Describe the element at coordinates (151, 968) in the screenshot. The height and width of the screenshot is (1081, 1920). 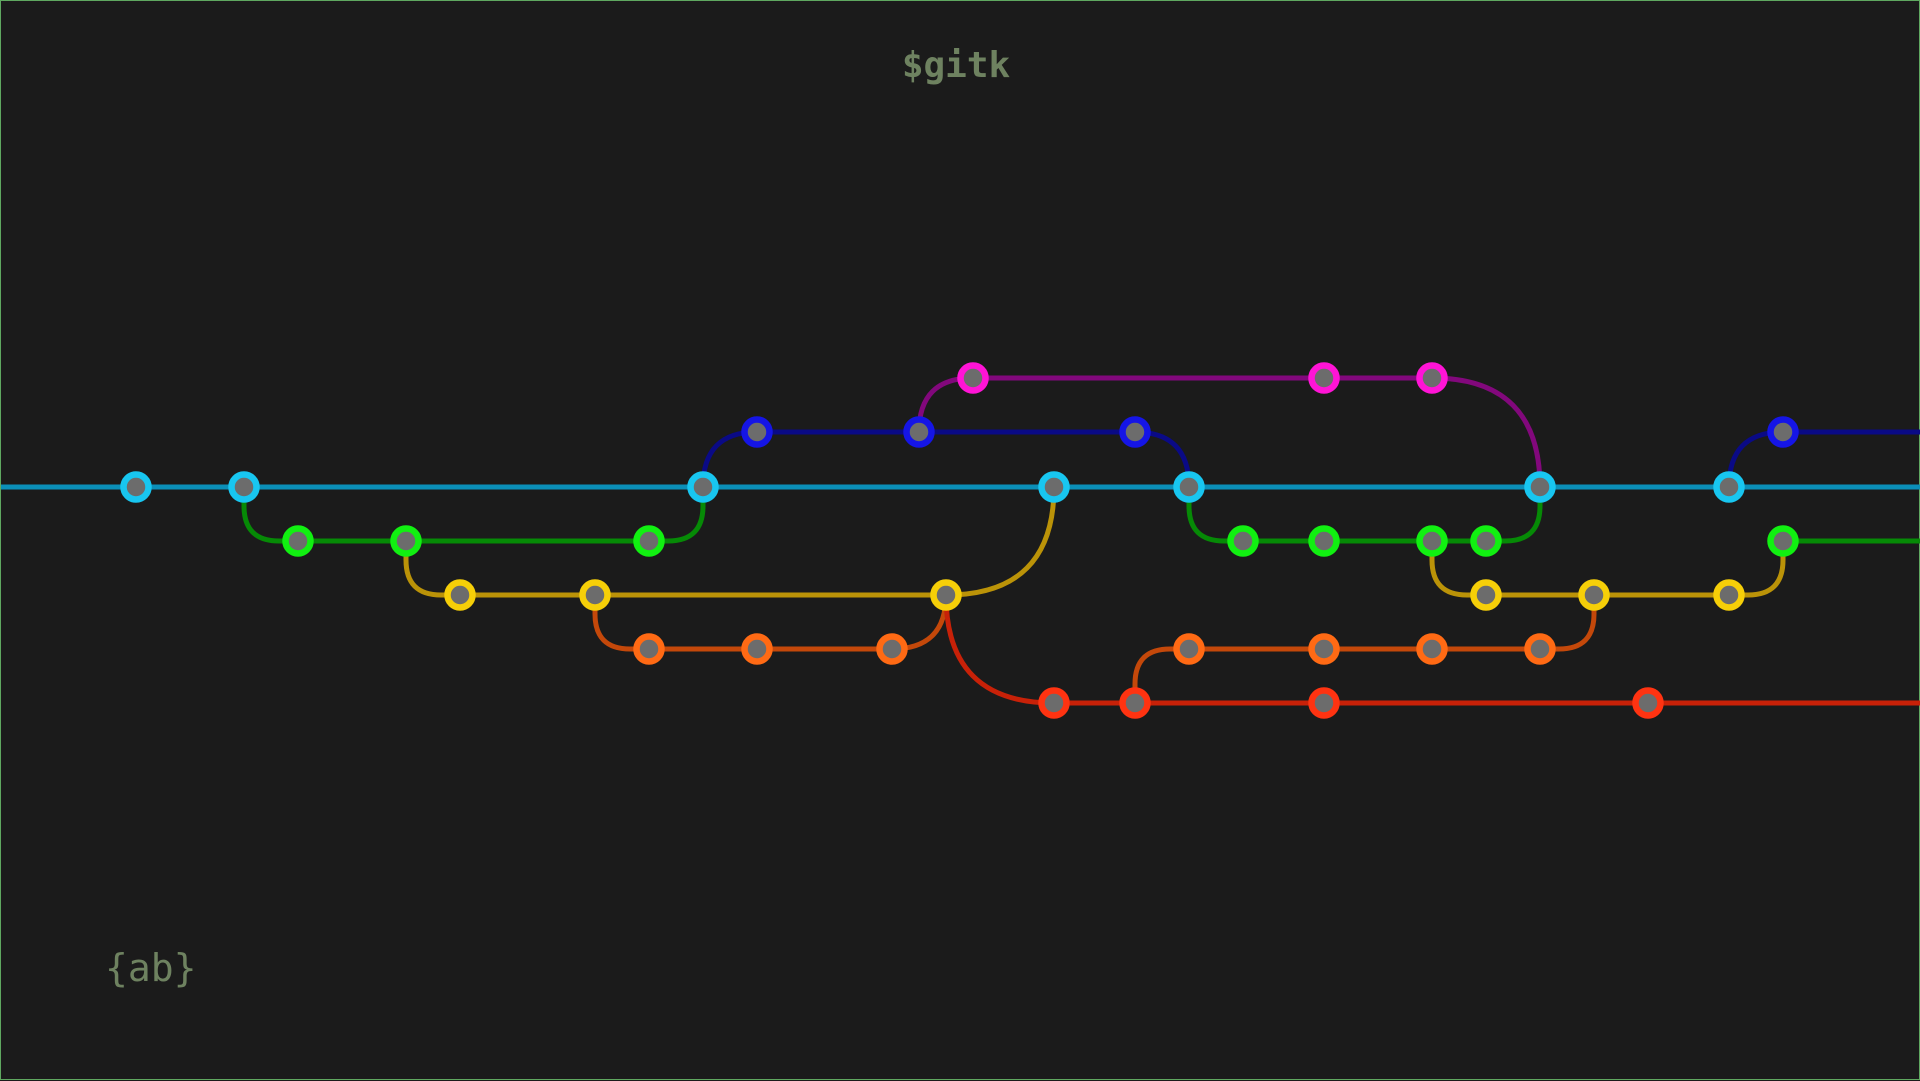
I see `logo-text: {ab}` at that location.